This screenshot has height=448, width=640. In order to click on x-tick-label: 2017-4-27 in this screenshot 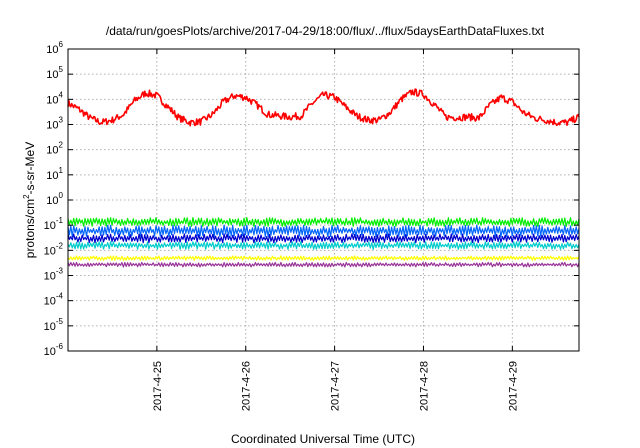, I will do `click(336, 386)`.